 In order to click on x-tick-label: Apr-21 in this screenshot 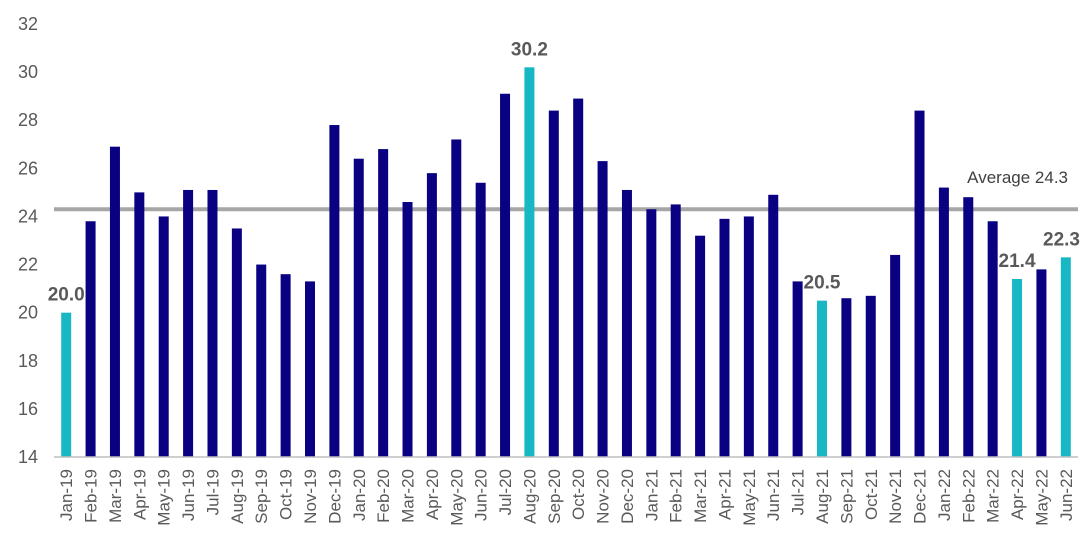, I will do `click(724, 494)`.